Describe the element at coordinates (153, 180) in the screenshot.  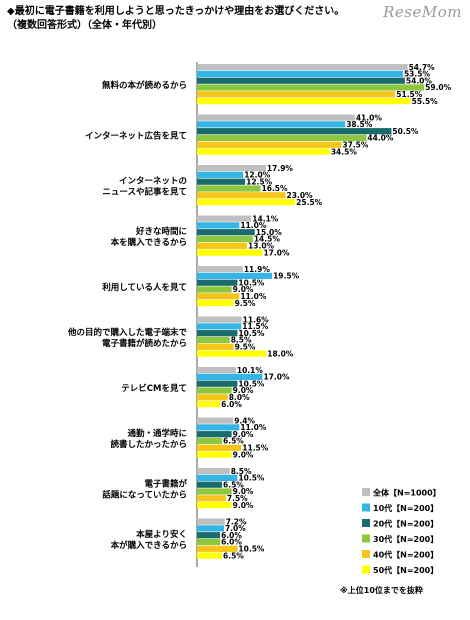
I see `category-label: インターネットの` at that location.